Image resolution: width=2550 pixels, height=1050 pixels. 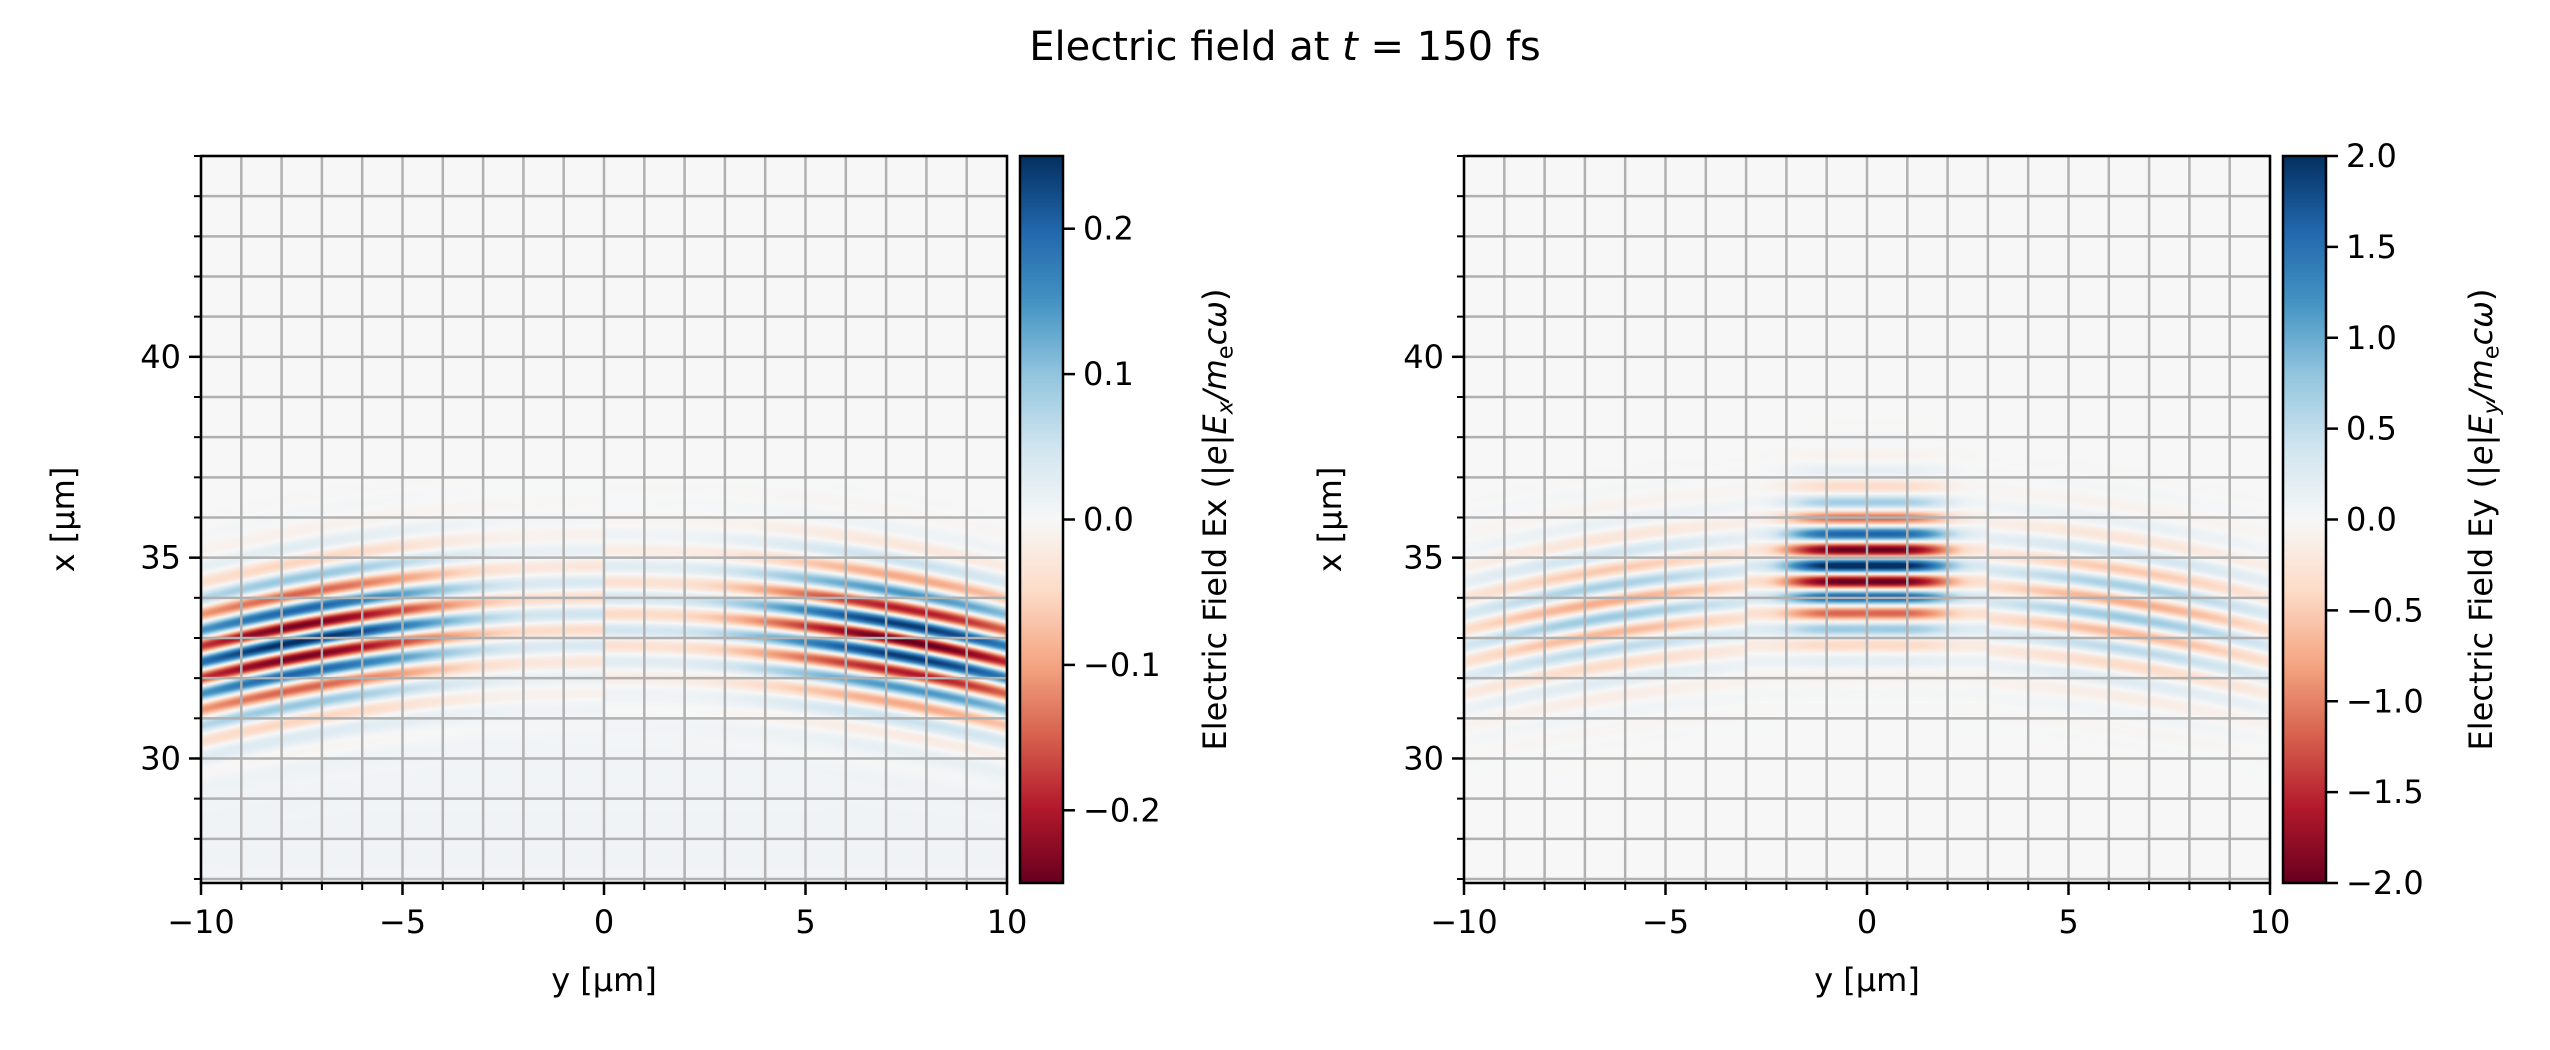 What do you see at coordinates (1215, 607) in the screenshot?
I see `label-segment: Electric Field Ex (|` at bounding box center [1215, 607].